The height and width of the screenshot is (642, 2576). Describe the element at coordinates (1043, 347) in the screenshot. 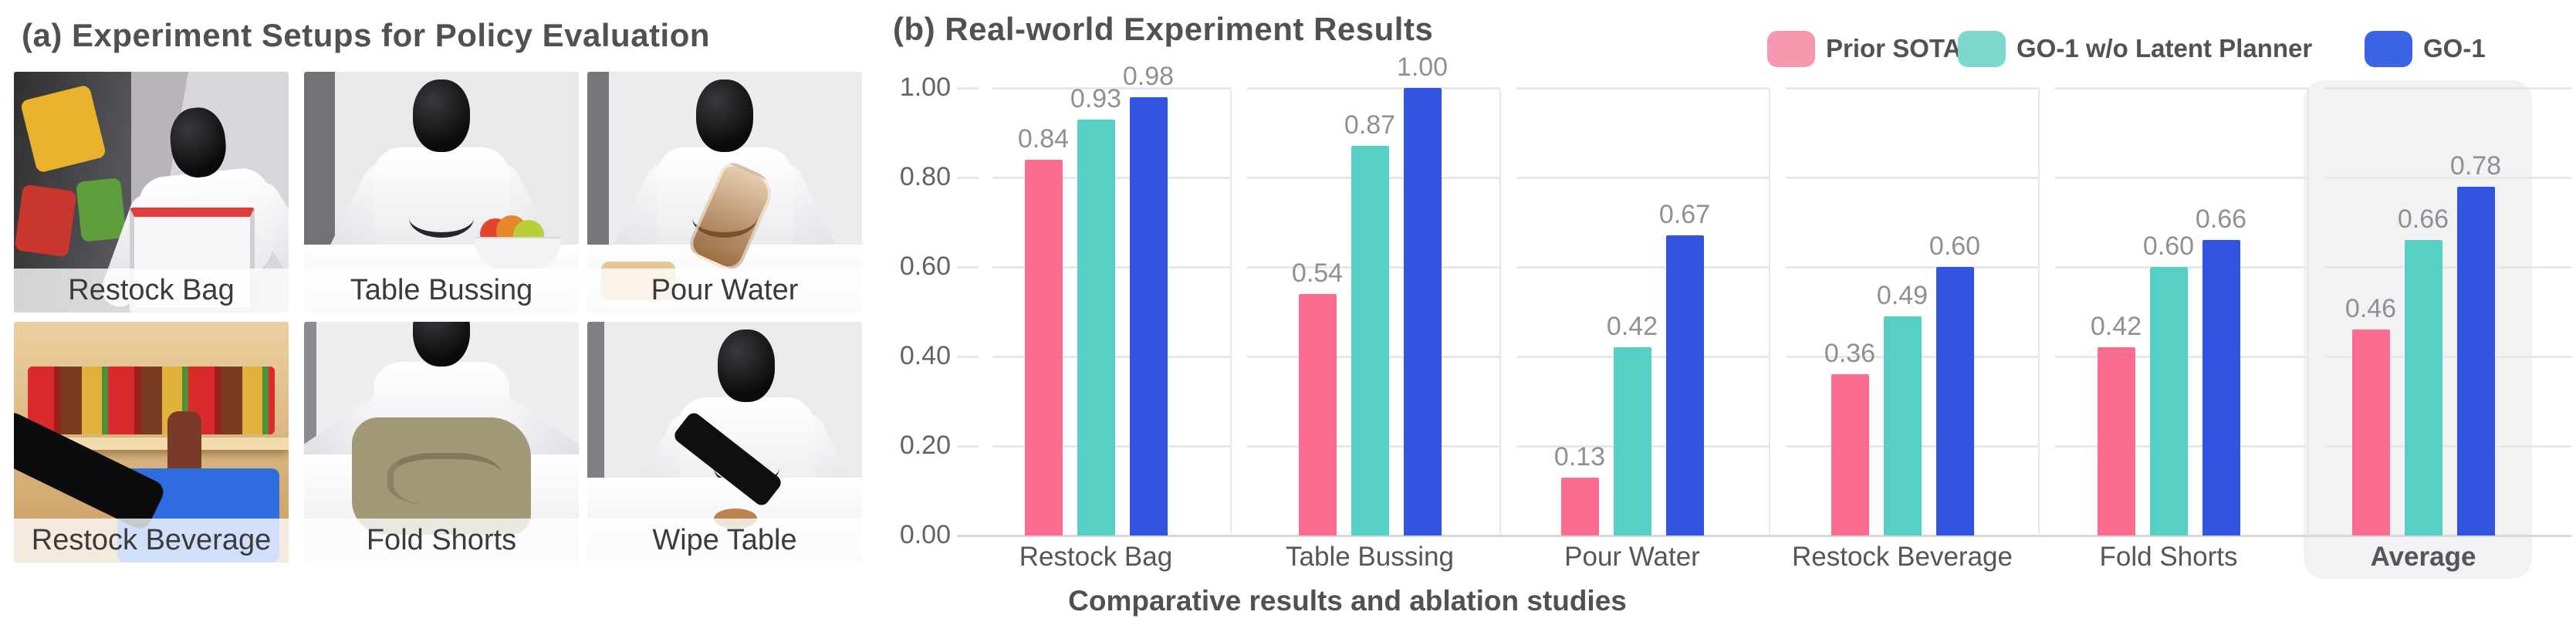

I see `bar-prior-sota-restock-bag` at that location.